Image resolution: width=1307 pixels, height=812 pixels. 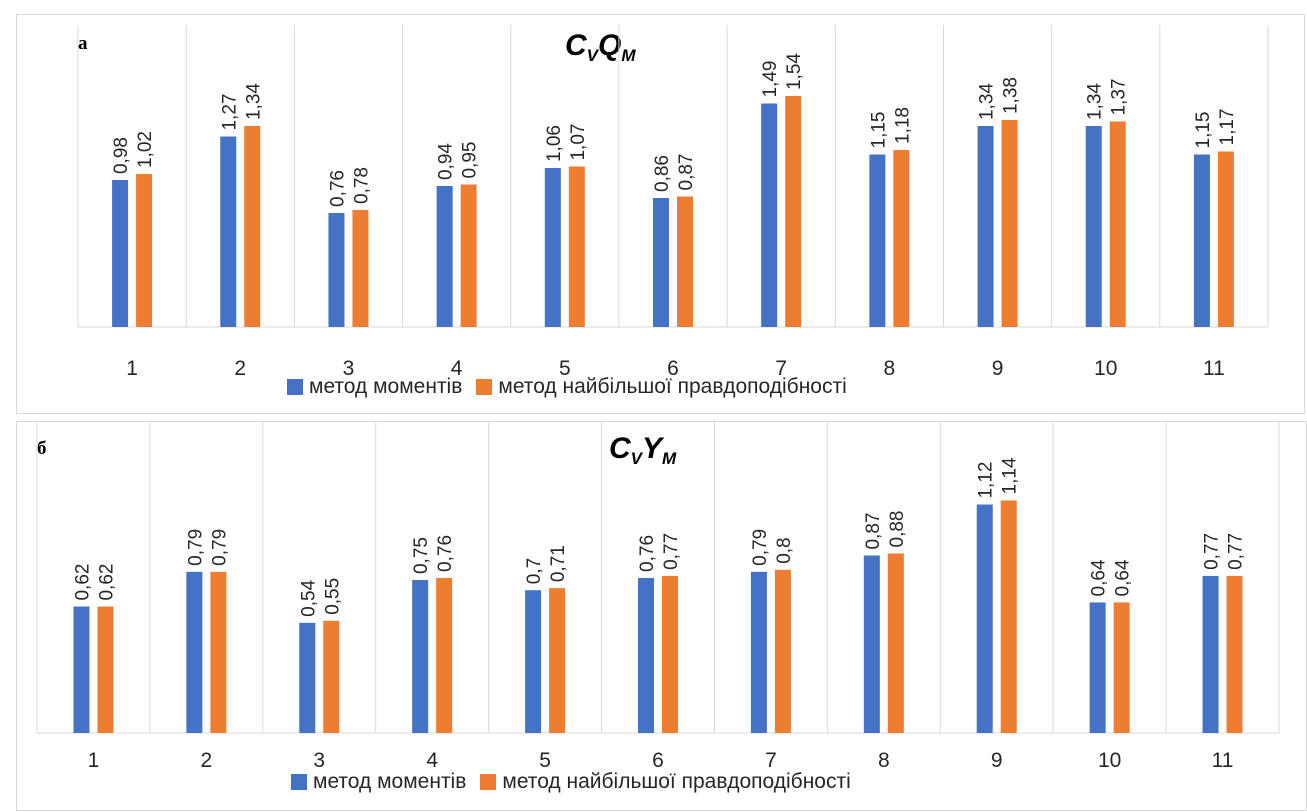 What do you see at coordinates (421, 555) in the screenshot?
I see `data-label-moments: 0,75` at bounding box center [421, 555].